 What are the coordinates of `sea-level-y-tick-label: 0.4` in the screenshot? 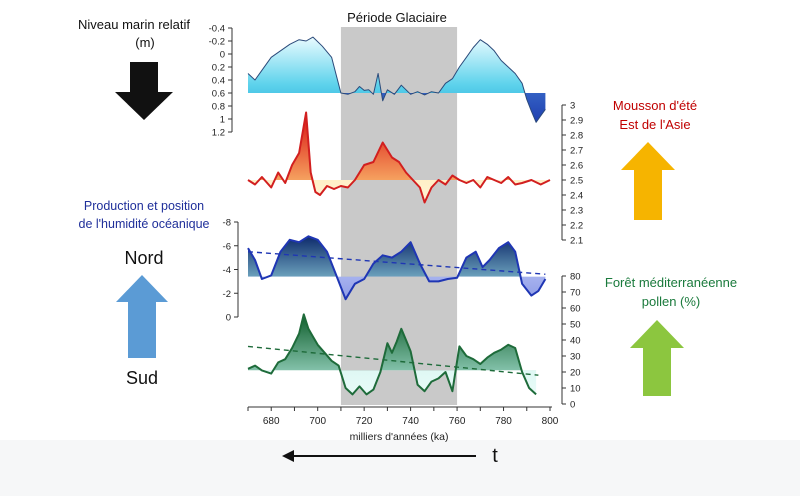 It's located at (218, 81).